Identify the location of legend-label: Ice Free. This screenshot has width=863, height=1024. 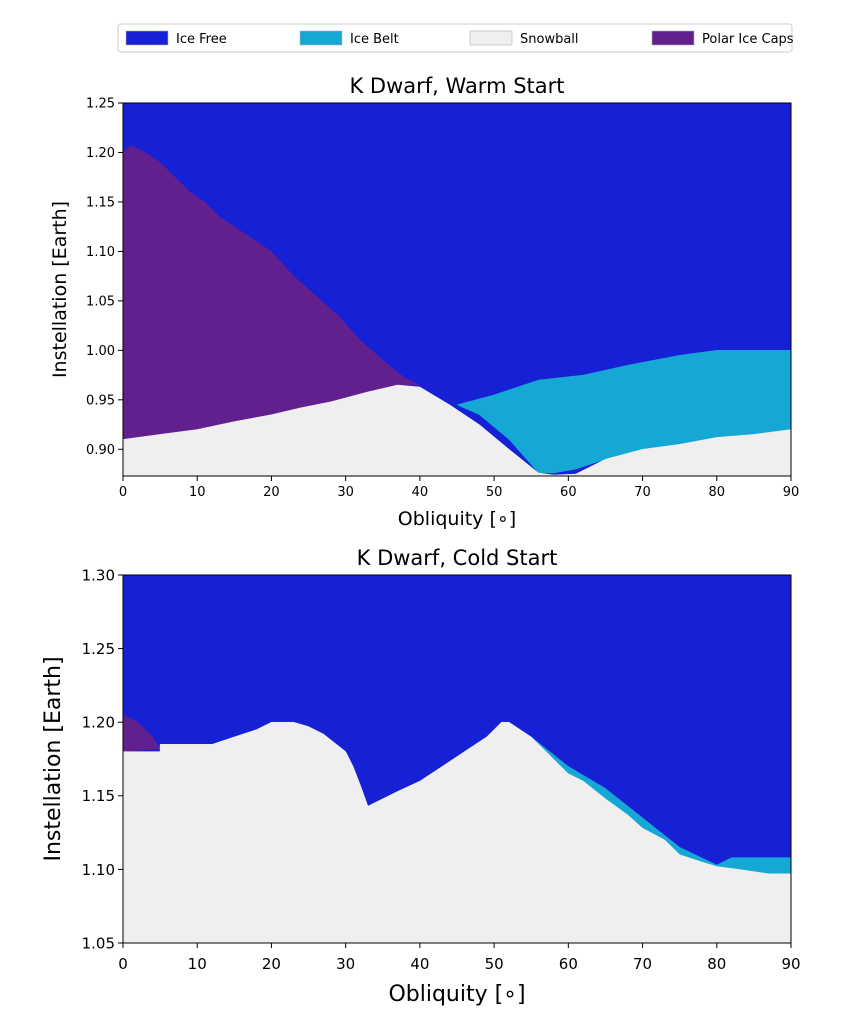
(201, 39).